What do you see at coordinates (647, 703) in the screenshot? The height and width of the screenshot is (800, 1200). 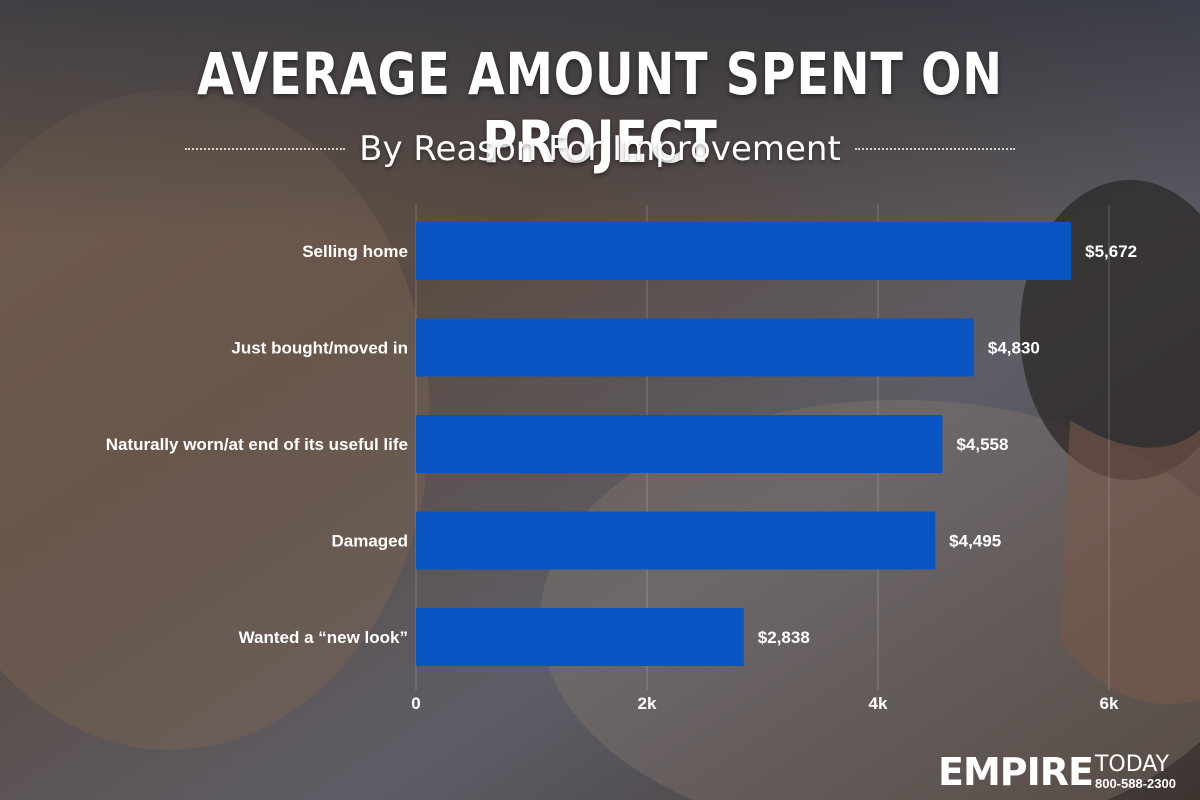 I see `x-tick-label: 2k` at bounding box center [647, 703].